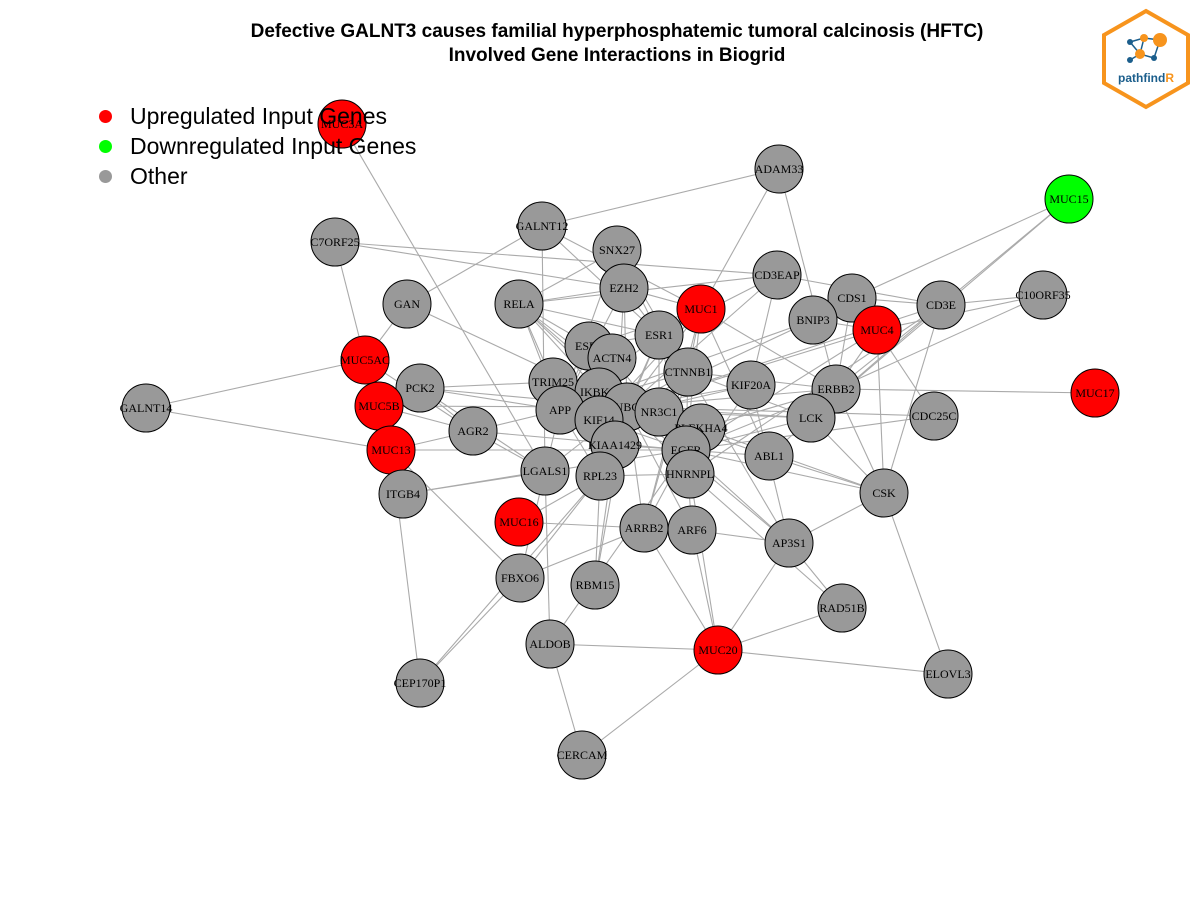 The width and height of the screenshot is (1200, 900). I want to click on node-label-galnt12: GALNT12, so click(542, 226).